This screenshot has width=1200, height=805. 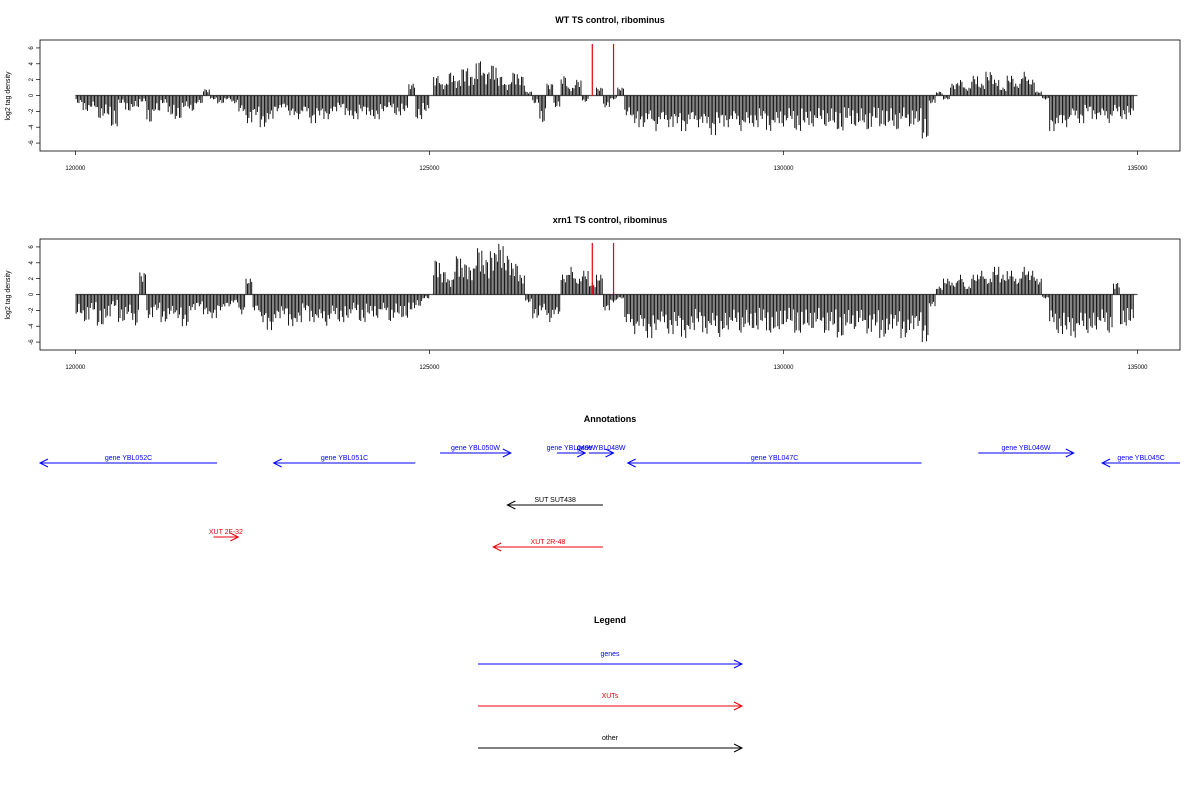 I want to click on legend-label: XUTs, so click(x=610, y=696).